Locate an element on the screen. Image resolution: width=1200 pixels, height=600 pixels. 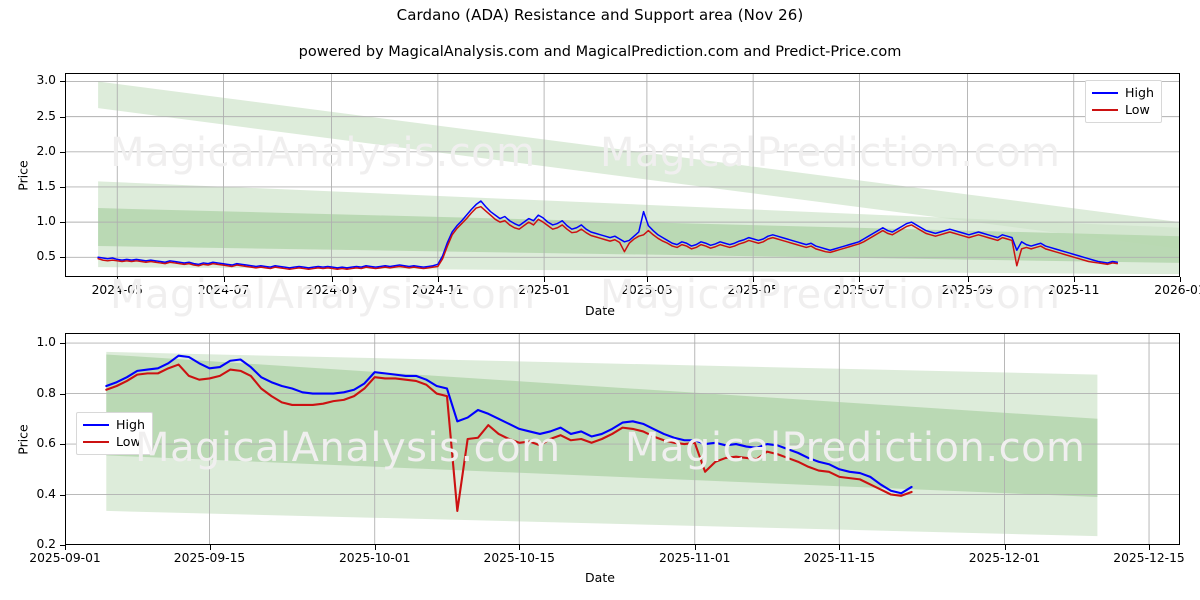
bottom-chart-xlabel: Date is located at coordinates (600, 577).